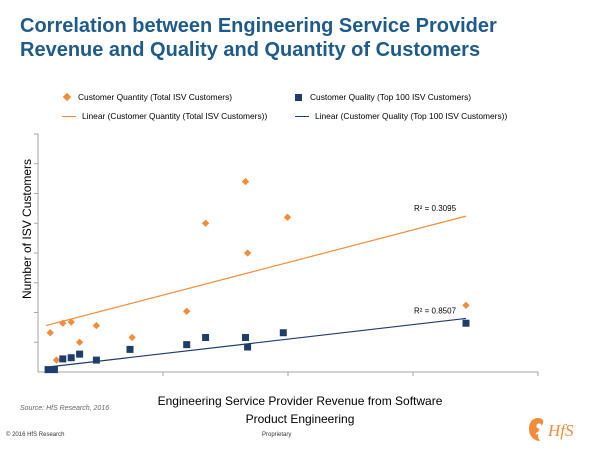 The width and height of the screenshot is (600, 450). Describe the element at coordinates (391, 97) in the screenshot. I see `legend-label-quality-points: Customer Quality (Top 100 ISV Customers)` at that location.